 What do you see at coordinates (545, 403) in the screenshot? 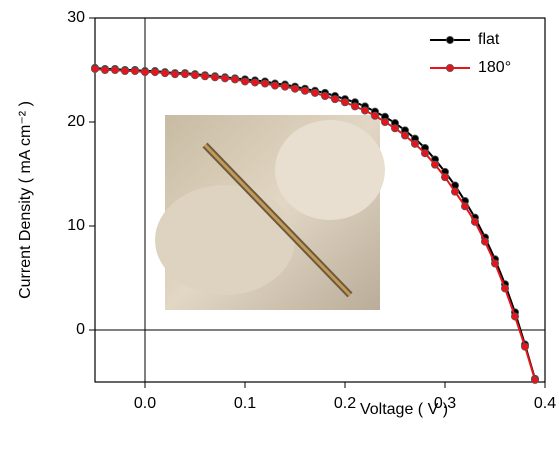
I see `x-tick-label: 0.4` at bounding box center [545, 403].